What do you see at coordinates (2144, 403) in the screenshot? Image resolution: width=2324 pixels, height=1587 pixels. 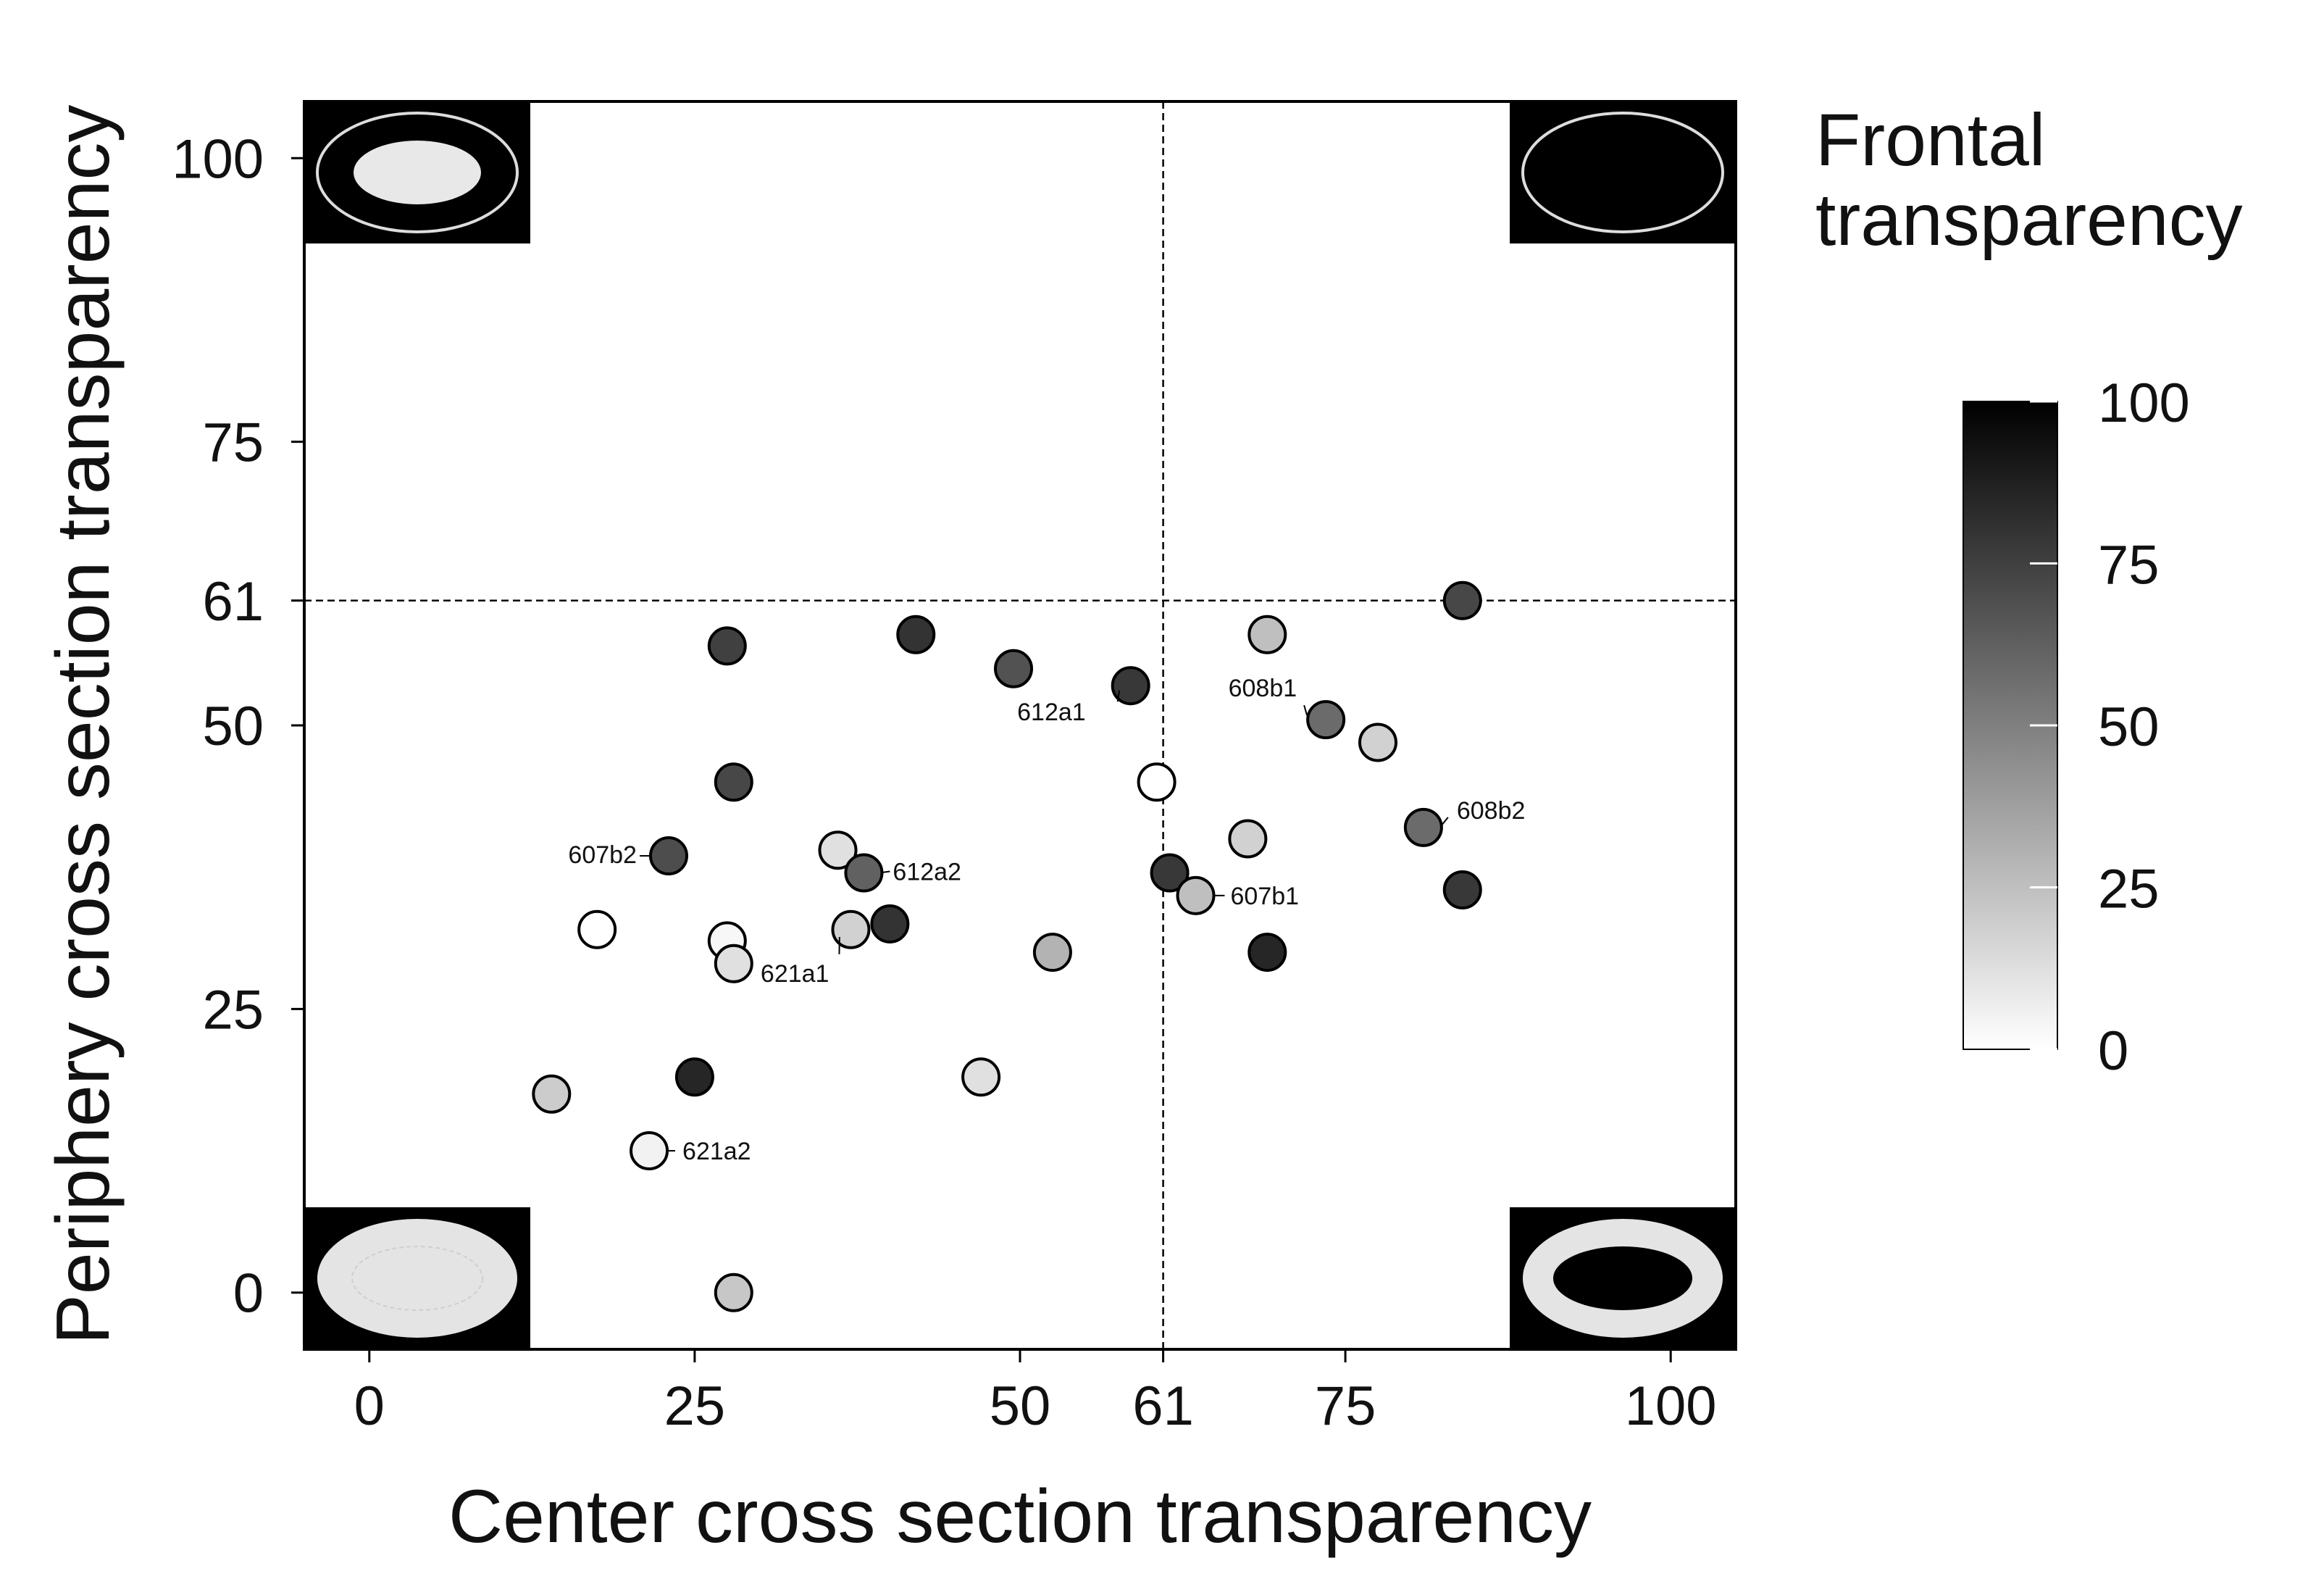 I see `colorbar-tick-label: 100` at bounding box center [2144, 403].